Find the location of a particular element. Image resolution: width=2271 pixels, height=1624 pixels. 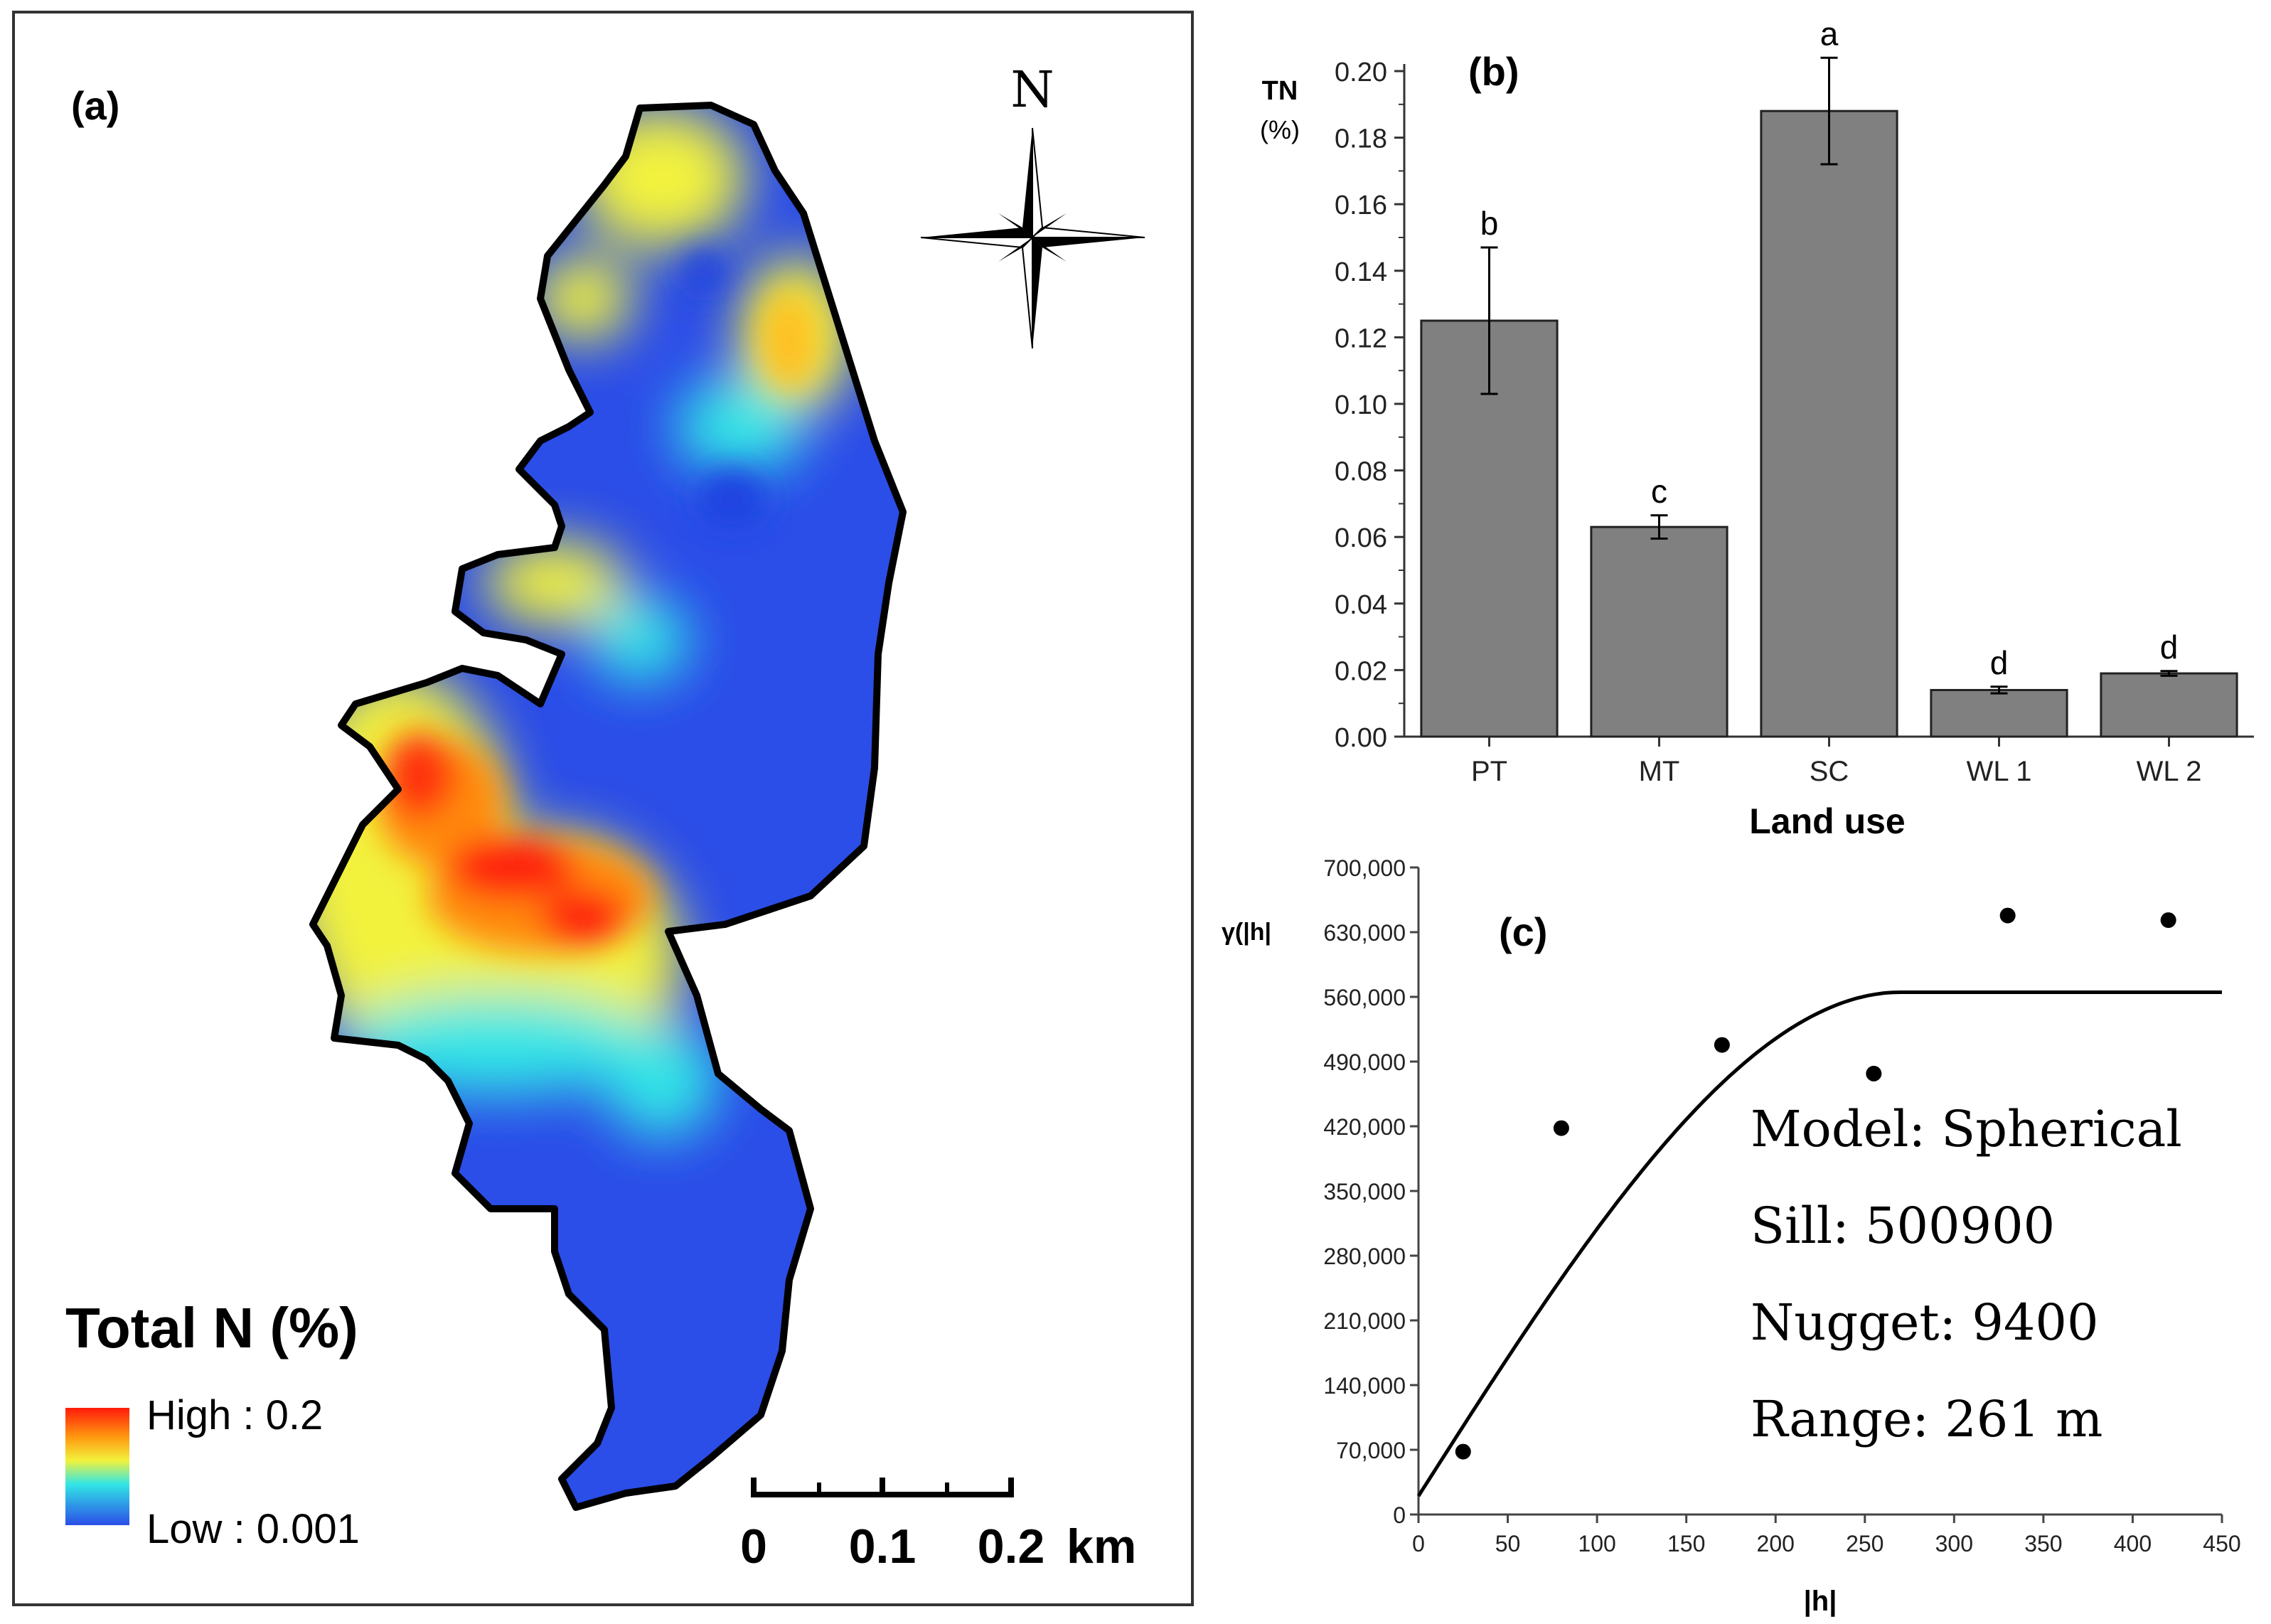

x-tick-label: 150 is located at coordinates (1686, 1543).